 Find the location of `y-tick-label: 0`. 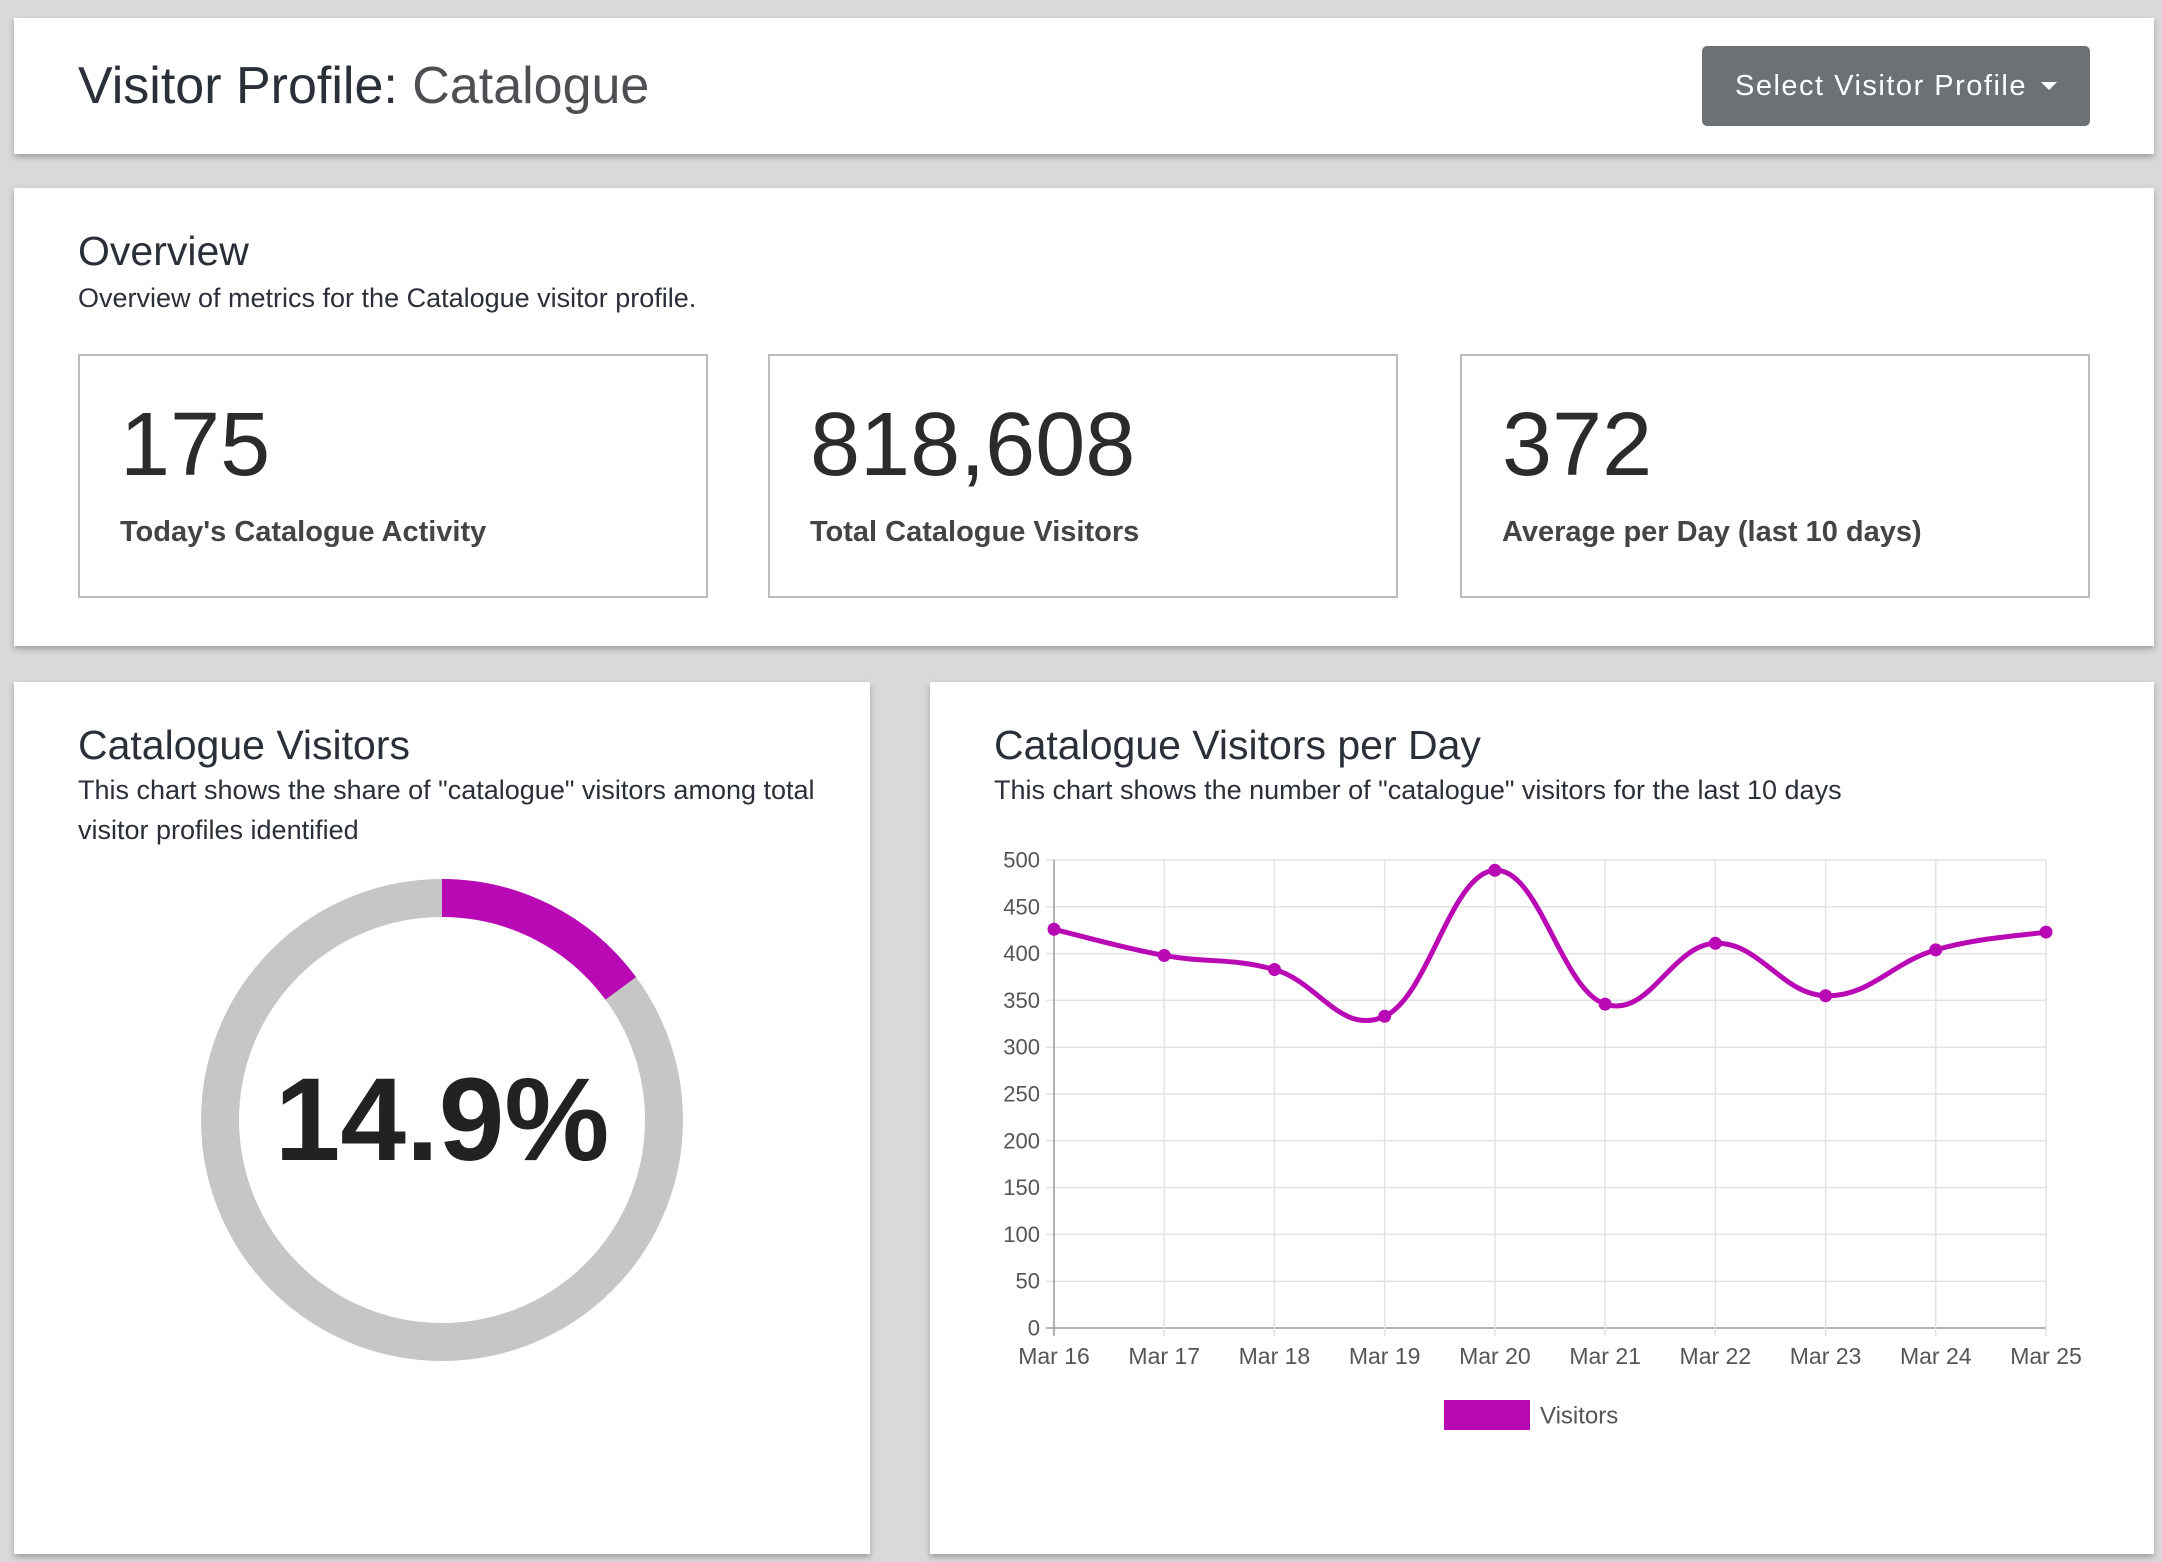

y-tick-label: 0 is located at coordinates (1034, 1328).